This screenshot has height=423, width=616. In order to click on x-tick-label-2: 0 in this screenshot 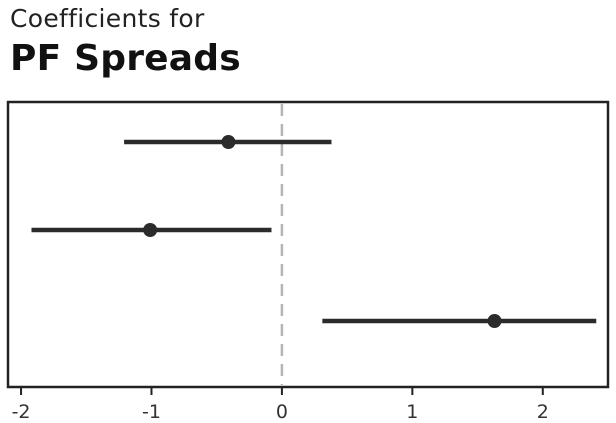, I will do `click(282, 412)`.